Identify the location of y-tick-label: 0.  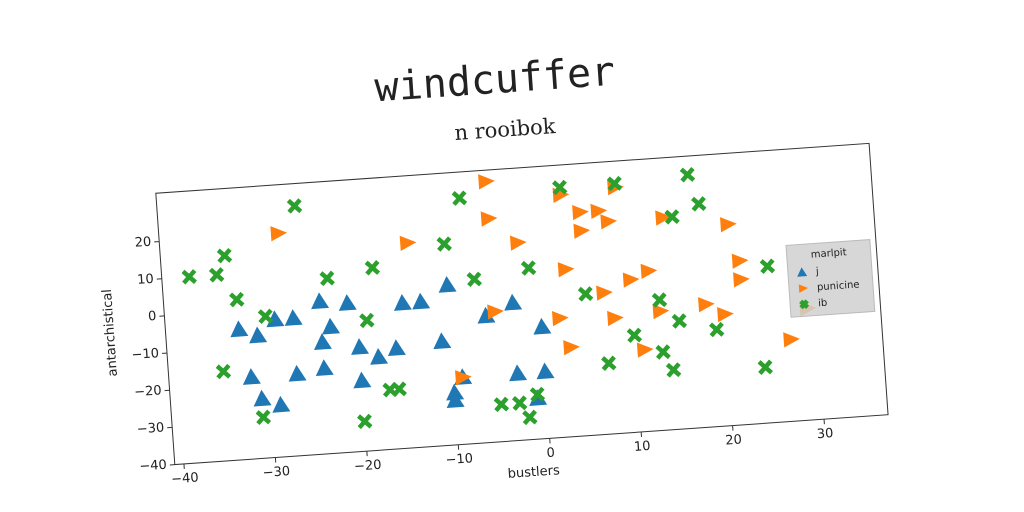
(152, 317).